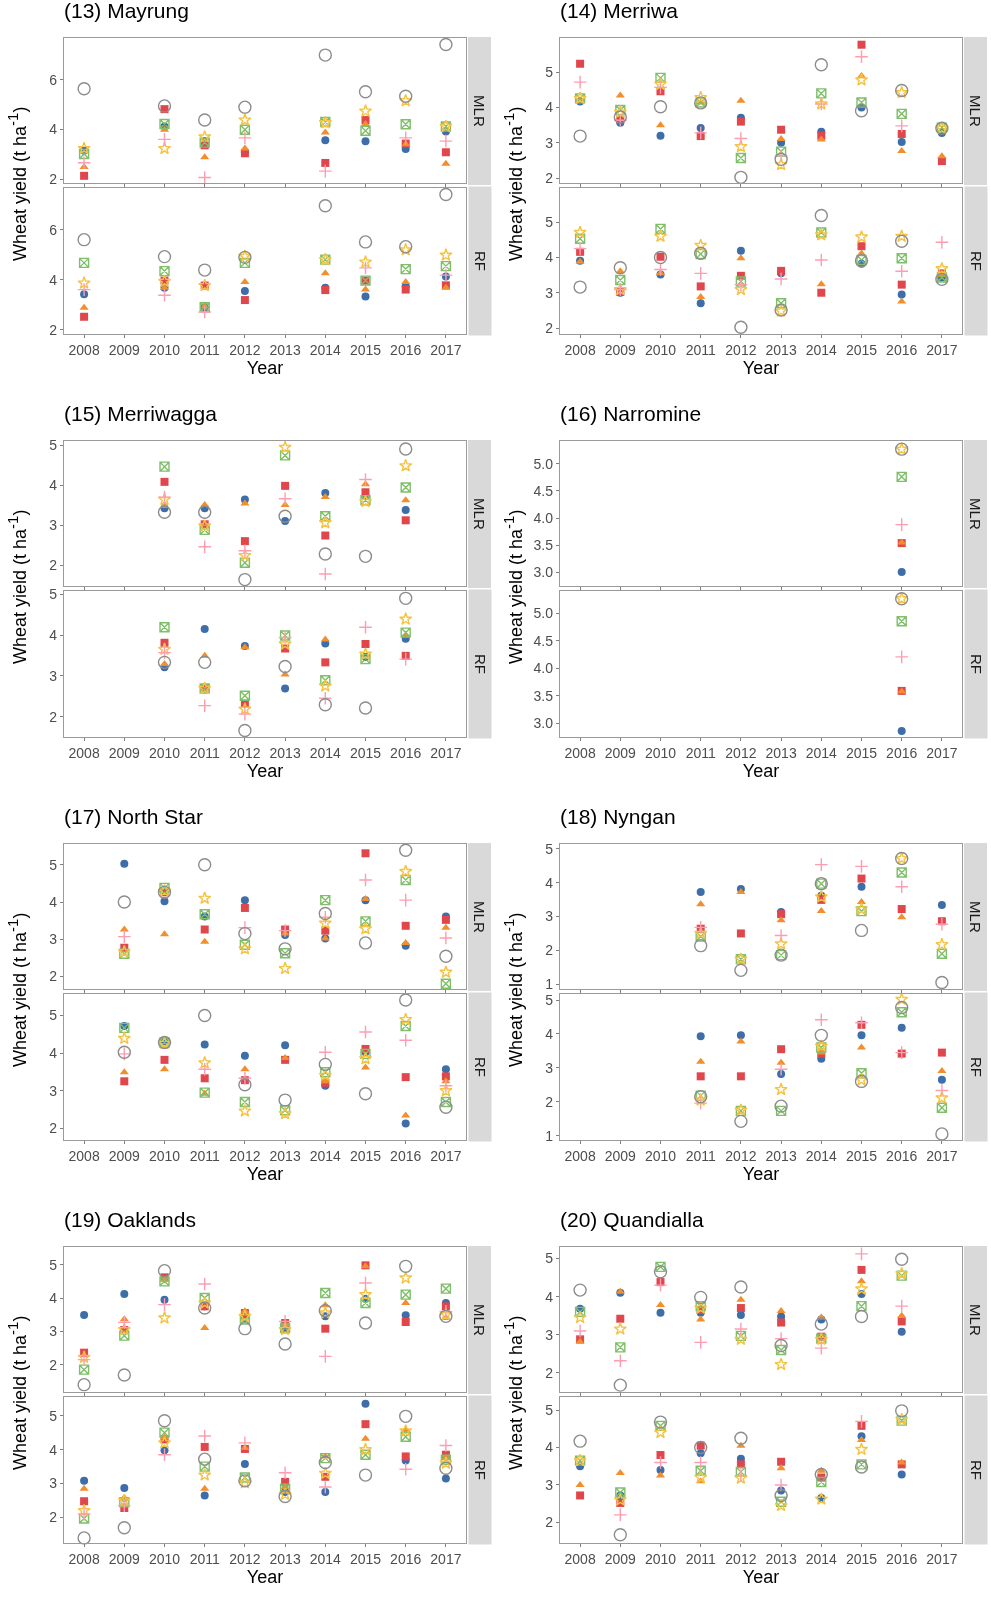 The width and height of the screenshot is (991, 1614). Describe the element at coordinates (543, 545) in the screenshot. I see `y-tick-label: 3.5` at that location.